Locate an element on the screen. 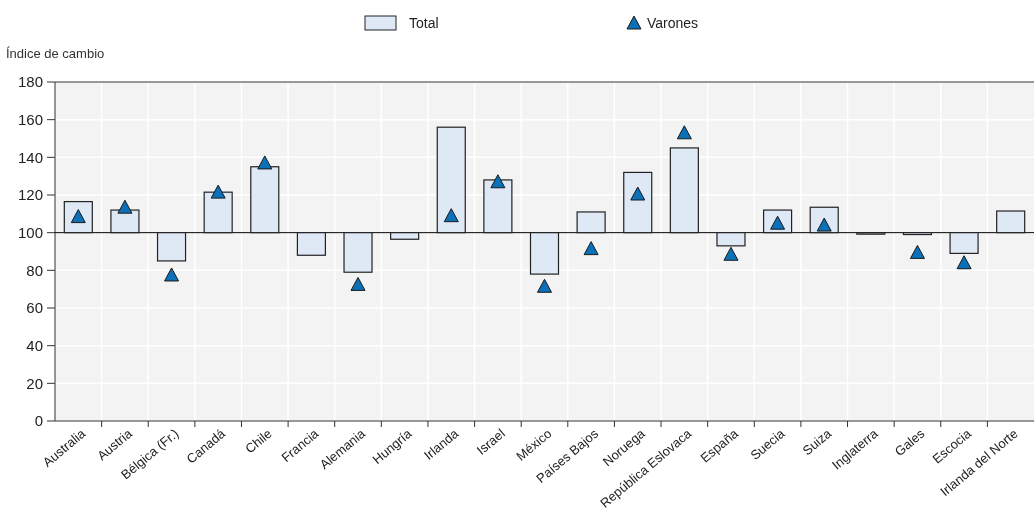  legend-label: Varones is located at coordinates (673, 22).